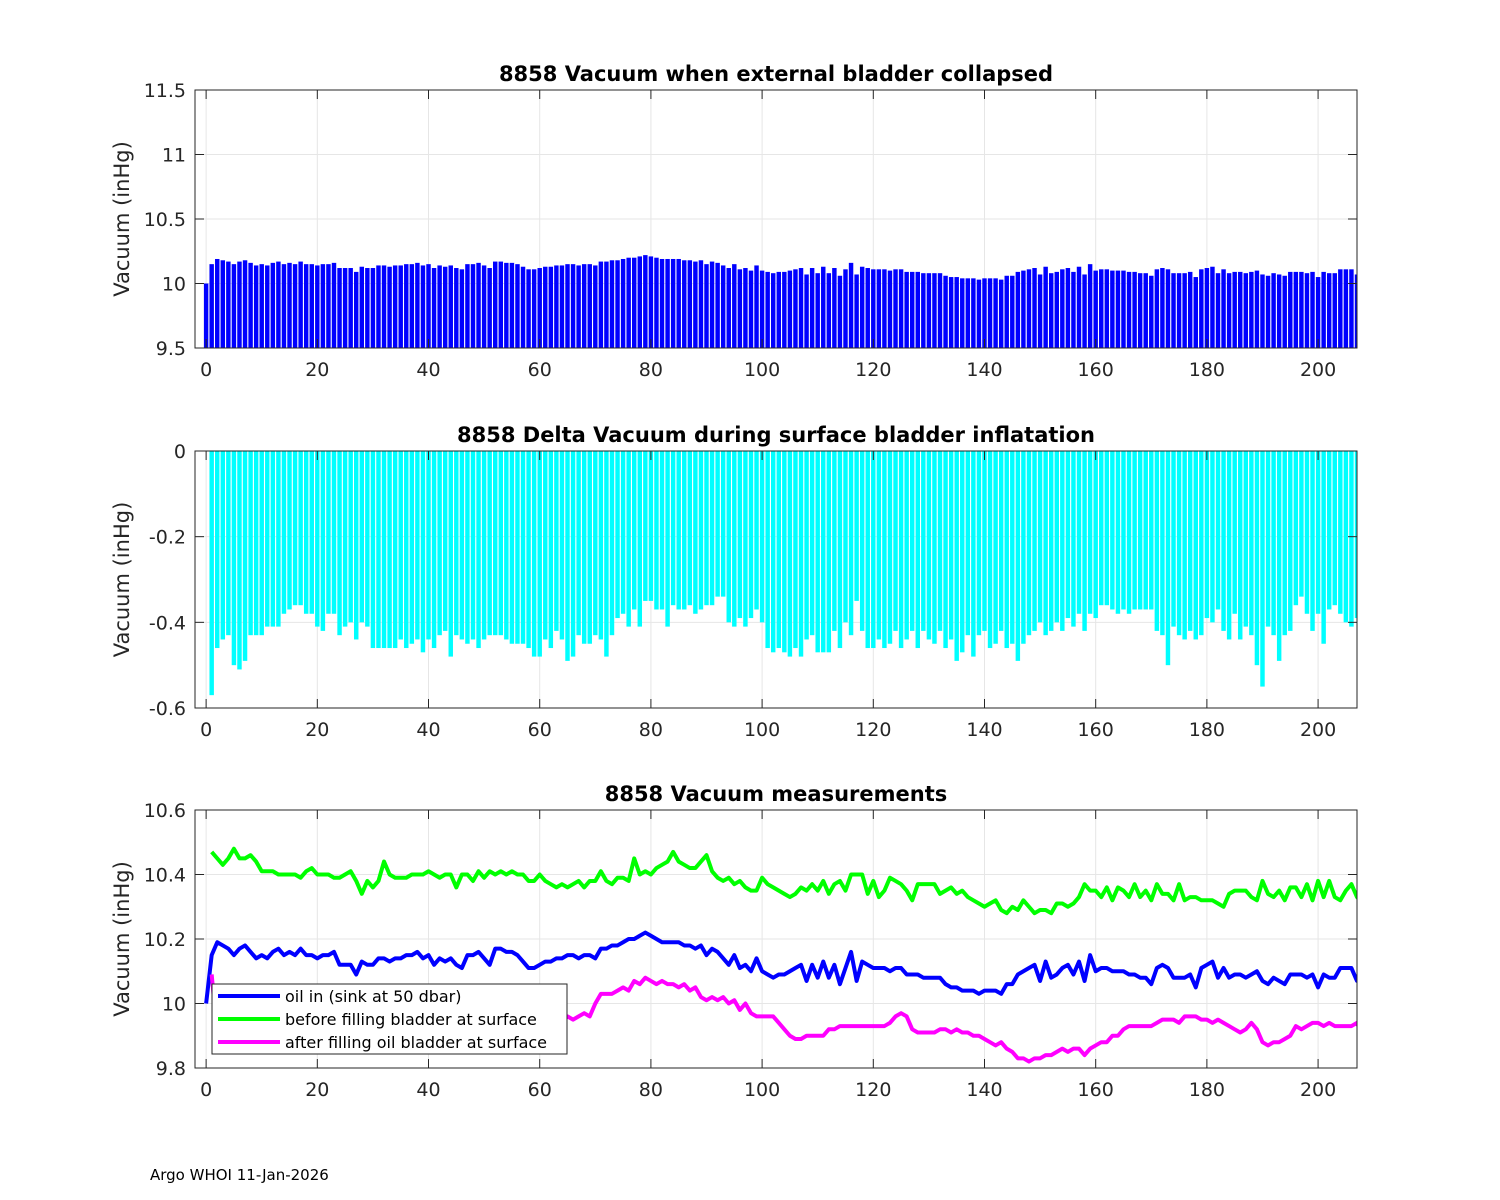 The image size is (1500, 1200). I want to click on footer-label: Argo WHOI 11-Jan-2026, so click(239, 1175).